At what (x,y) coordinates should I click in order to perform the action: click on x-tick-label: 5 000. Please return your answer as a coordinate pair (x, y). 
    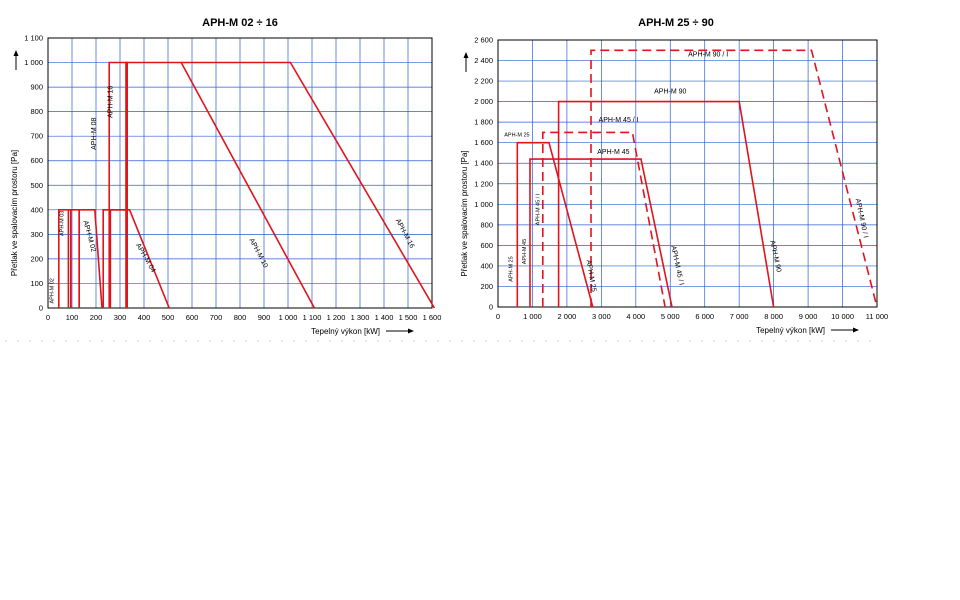
    Looking at the image, I should click on (670, 316).